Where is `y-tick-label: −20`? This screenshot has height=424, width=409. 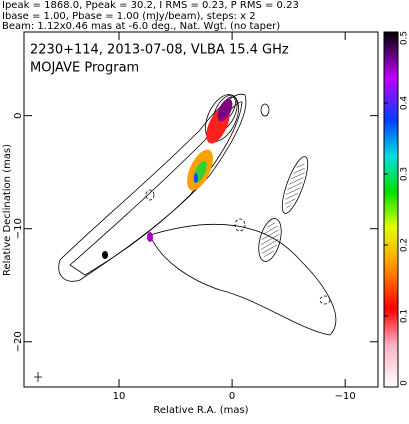 y-tick-label: −20 is located at coordinates (18, 341).